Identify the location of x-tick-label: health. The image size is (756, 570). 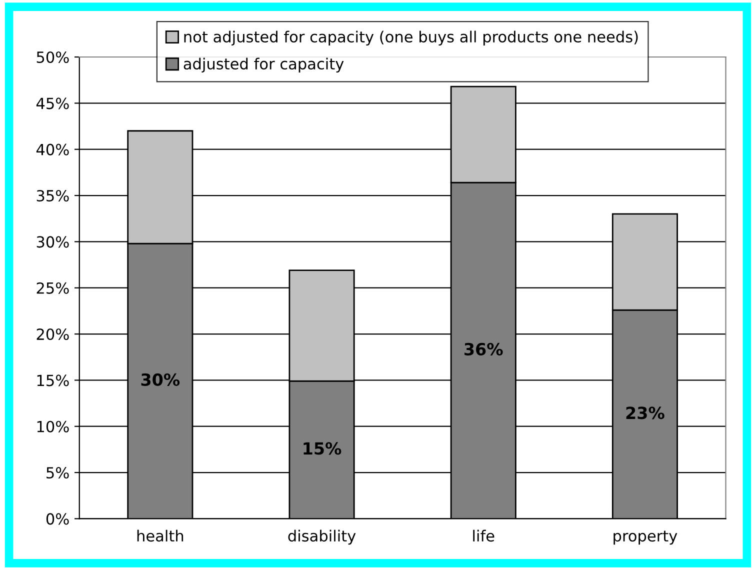
(160, 536).